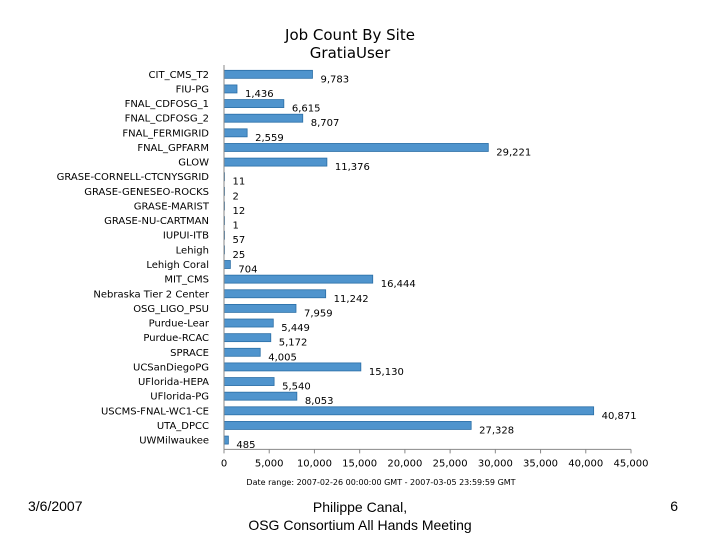  I want to click on value-label: 5,540, so click(296, 387).